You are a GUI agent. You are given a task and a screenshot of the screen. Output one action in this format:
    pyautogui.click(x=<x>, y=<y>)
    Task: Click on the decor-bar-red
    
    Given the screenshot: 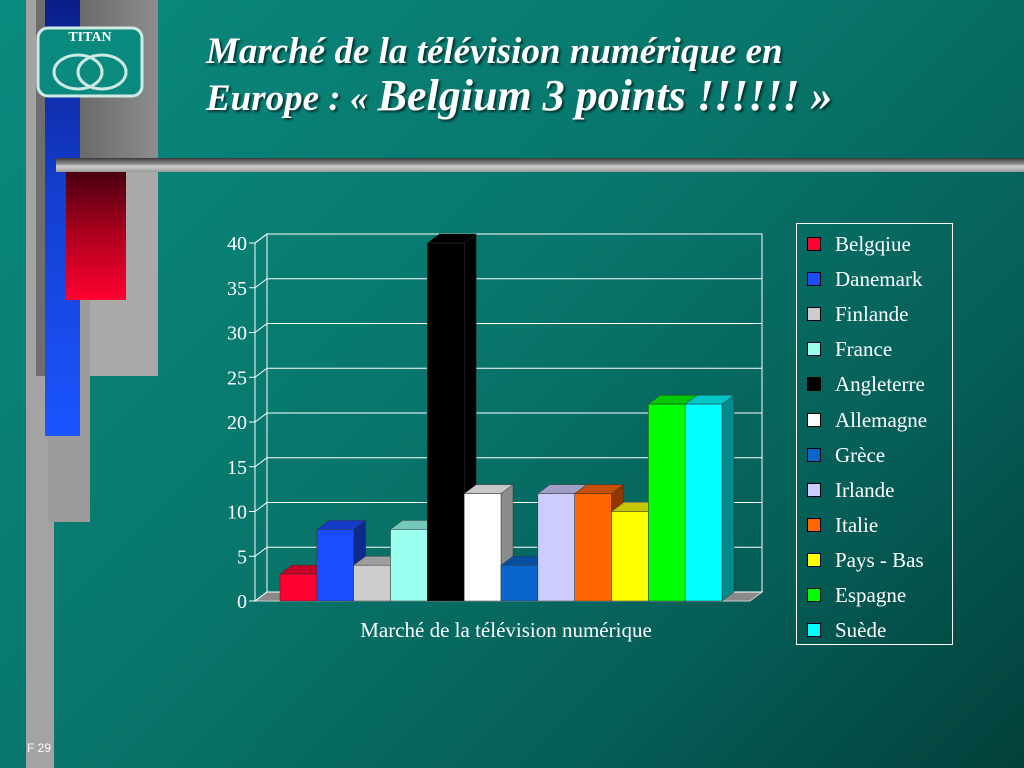 What is the action you would take?
    pyautogui.click(x=96, y=236)
    